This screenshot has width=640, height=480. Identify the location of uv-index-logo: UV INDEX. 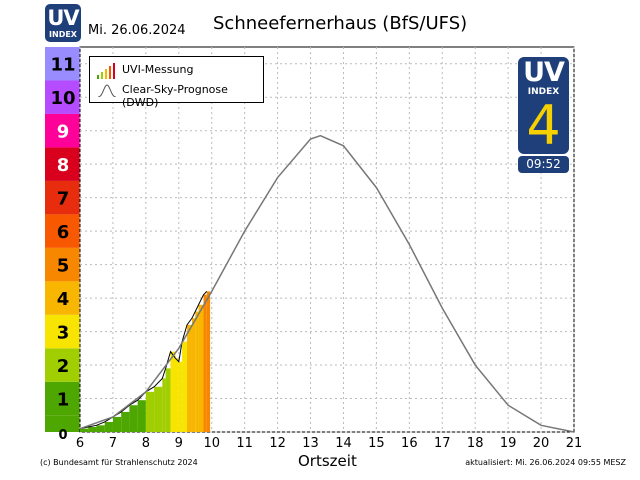
(63, 23).